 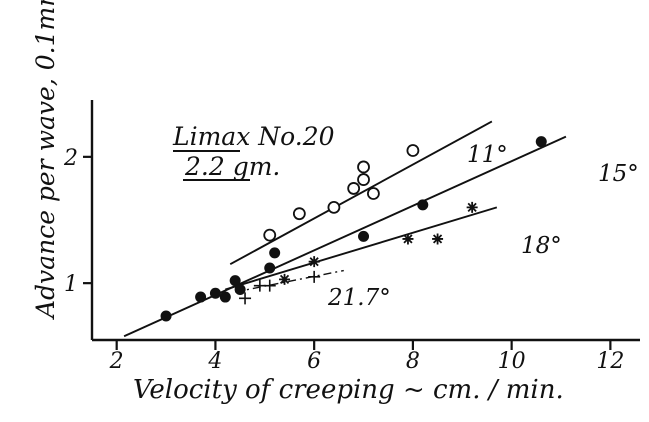 I want to click on series-label-18: 18°, so click(x=541, y=246).